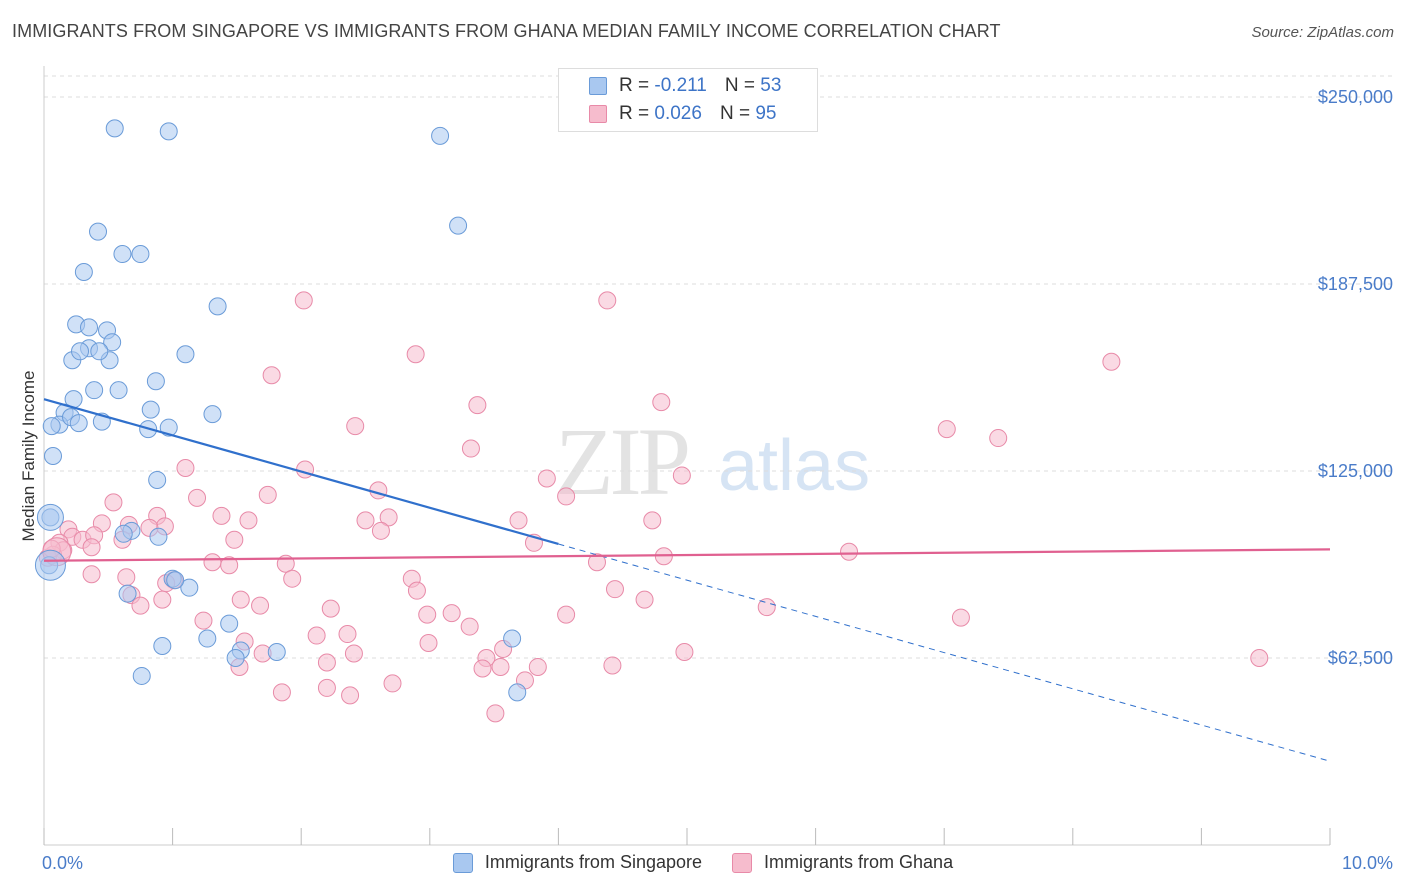 The height and width of the screenshot is (892, 1406). Describe the element at coordinates (598, 86) in the screenshot. I see `singapore-swatch` at that location.